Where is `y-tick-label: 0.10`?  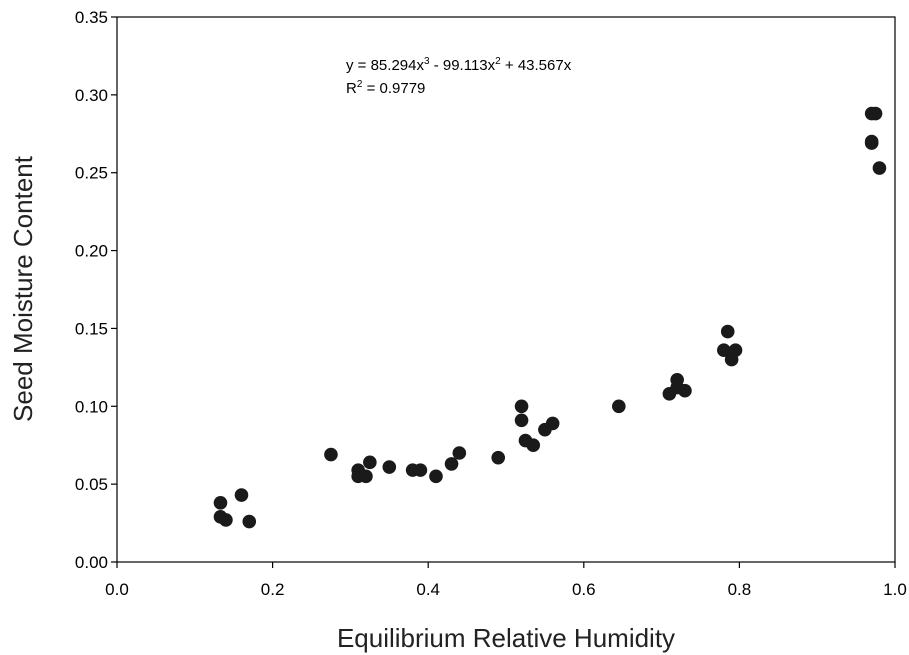
y-tick-label: 0.10 is located at coordinates (91, 406).